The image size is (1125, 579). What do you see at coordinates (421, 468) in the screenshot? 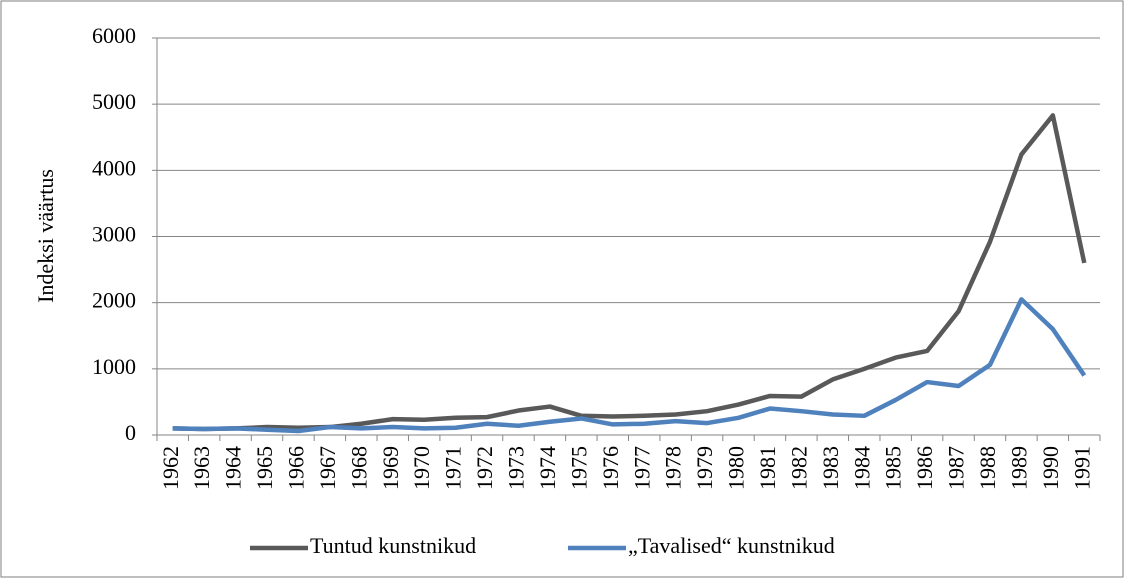
I see `x-tick-label: 1970` at bounding box center [421, 468].